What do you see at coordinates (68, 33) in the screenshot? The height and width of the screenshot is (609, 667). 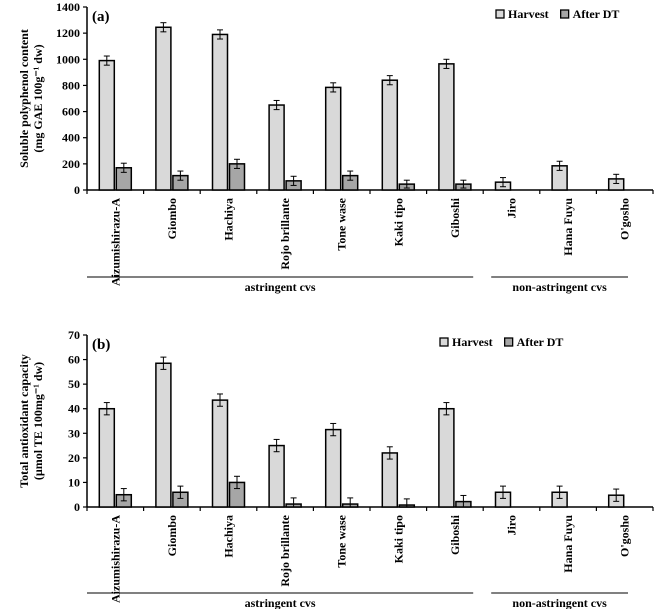 I see `y-tick-label: 1200` at bounding box center [68, 33].